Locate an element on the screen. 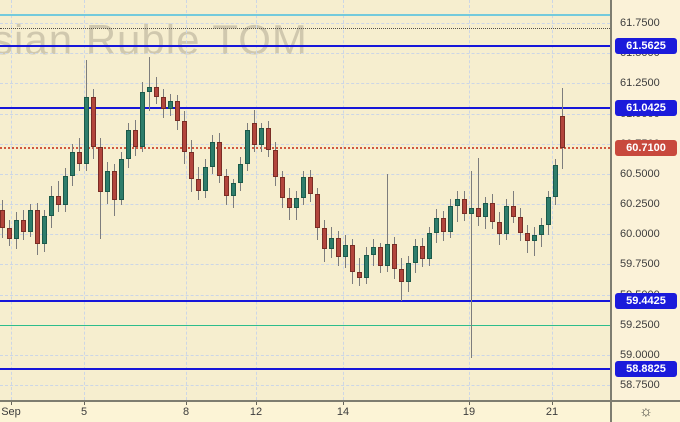 This screenshot has width=680, height=422. axis-separator-vertical is located at coordinates (611, 211).